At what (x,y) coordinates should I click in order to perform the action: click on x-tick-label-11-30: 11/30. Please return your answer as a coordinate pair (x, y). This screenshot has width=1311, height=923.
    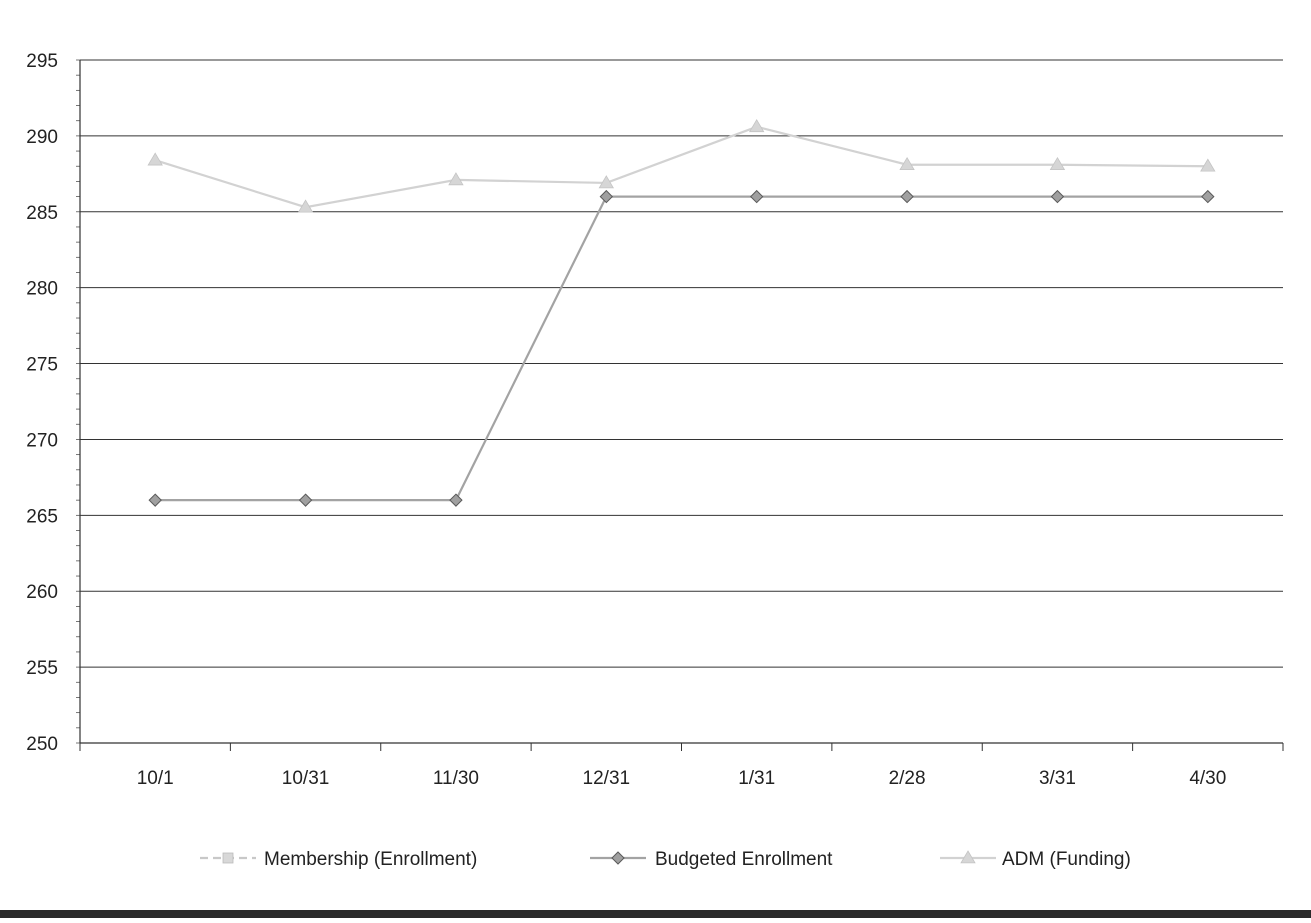
    Looking at the image, I should click on (456, 778).